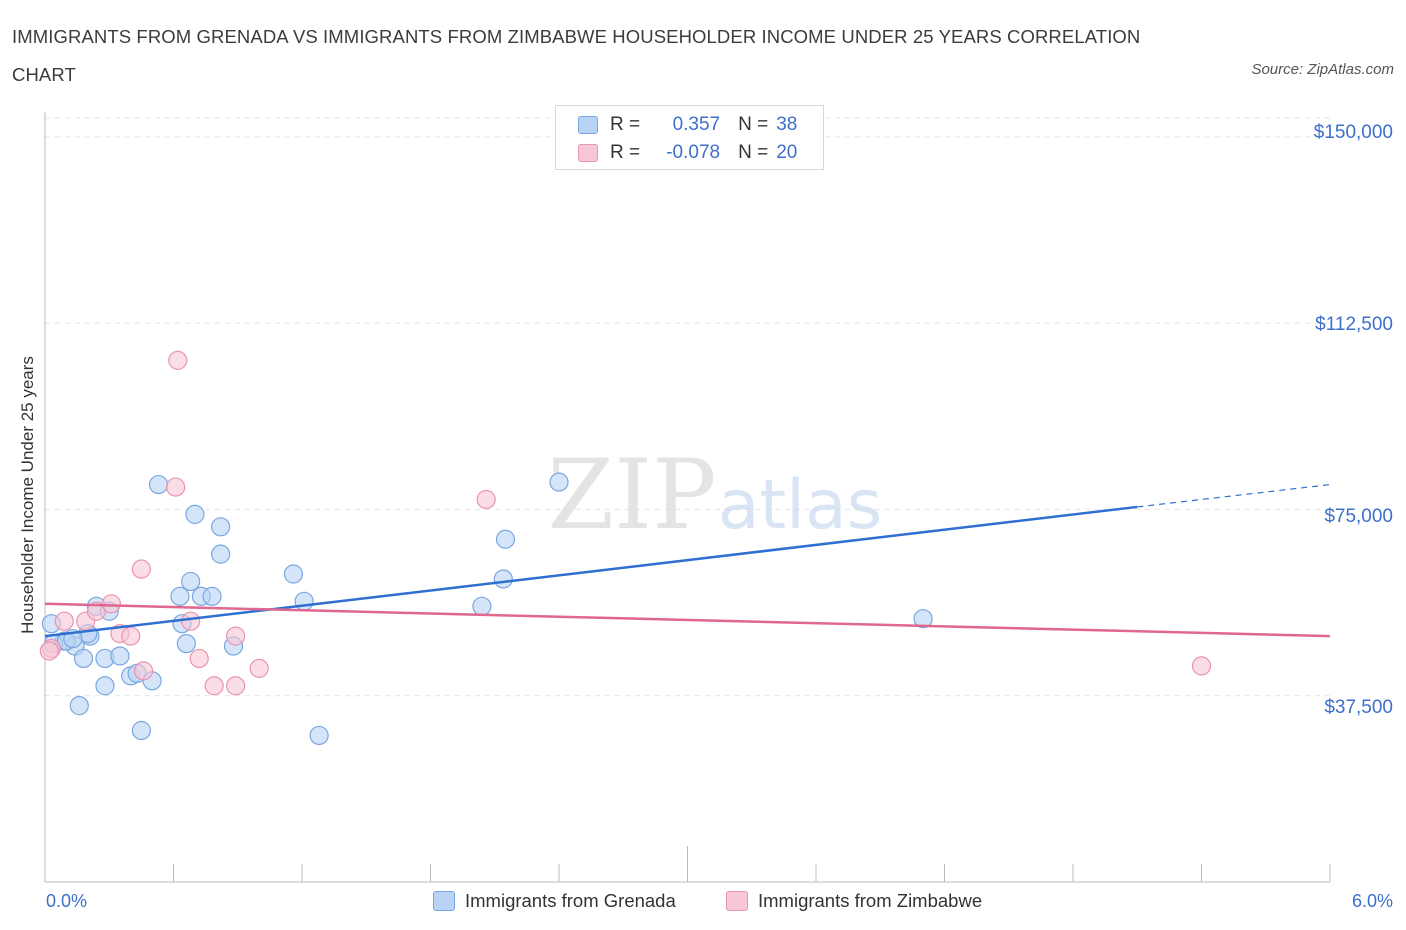 The width and height of the screenshot is (1406, 930). What do you see at coordinates (787, 124) in the screenshot?
I see `grenada-n-value: 38` at bounding box center [787, 124].